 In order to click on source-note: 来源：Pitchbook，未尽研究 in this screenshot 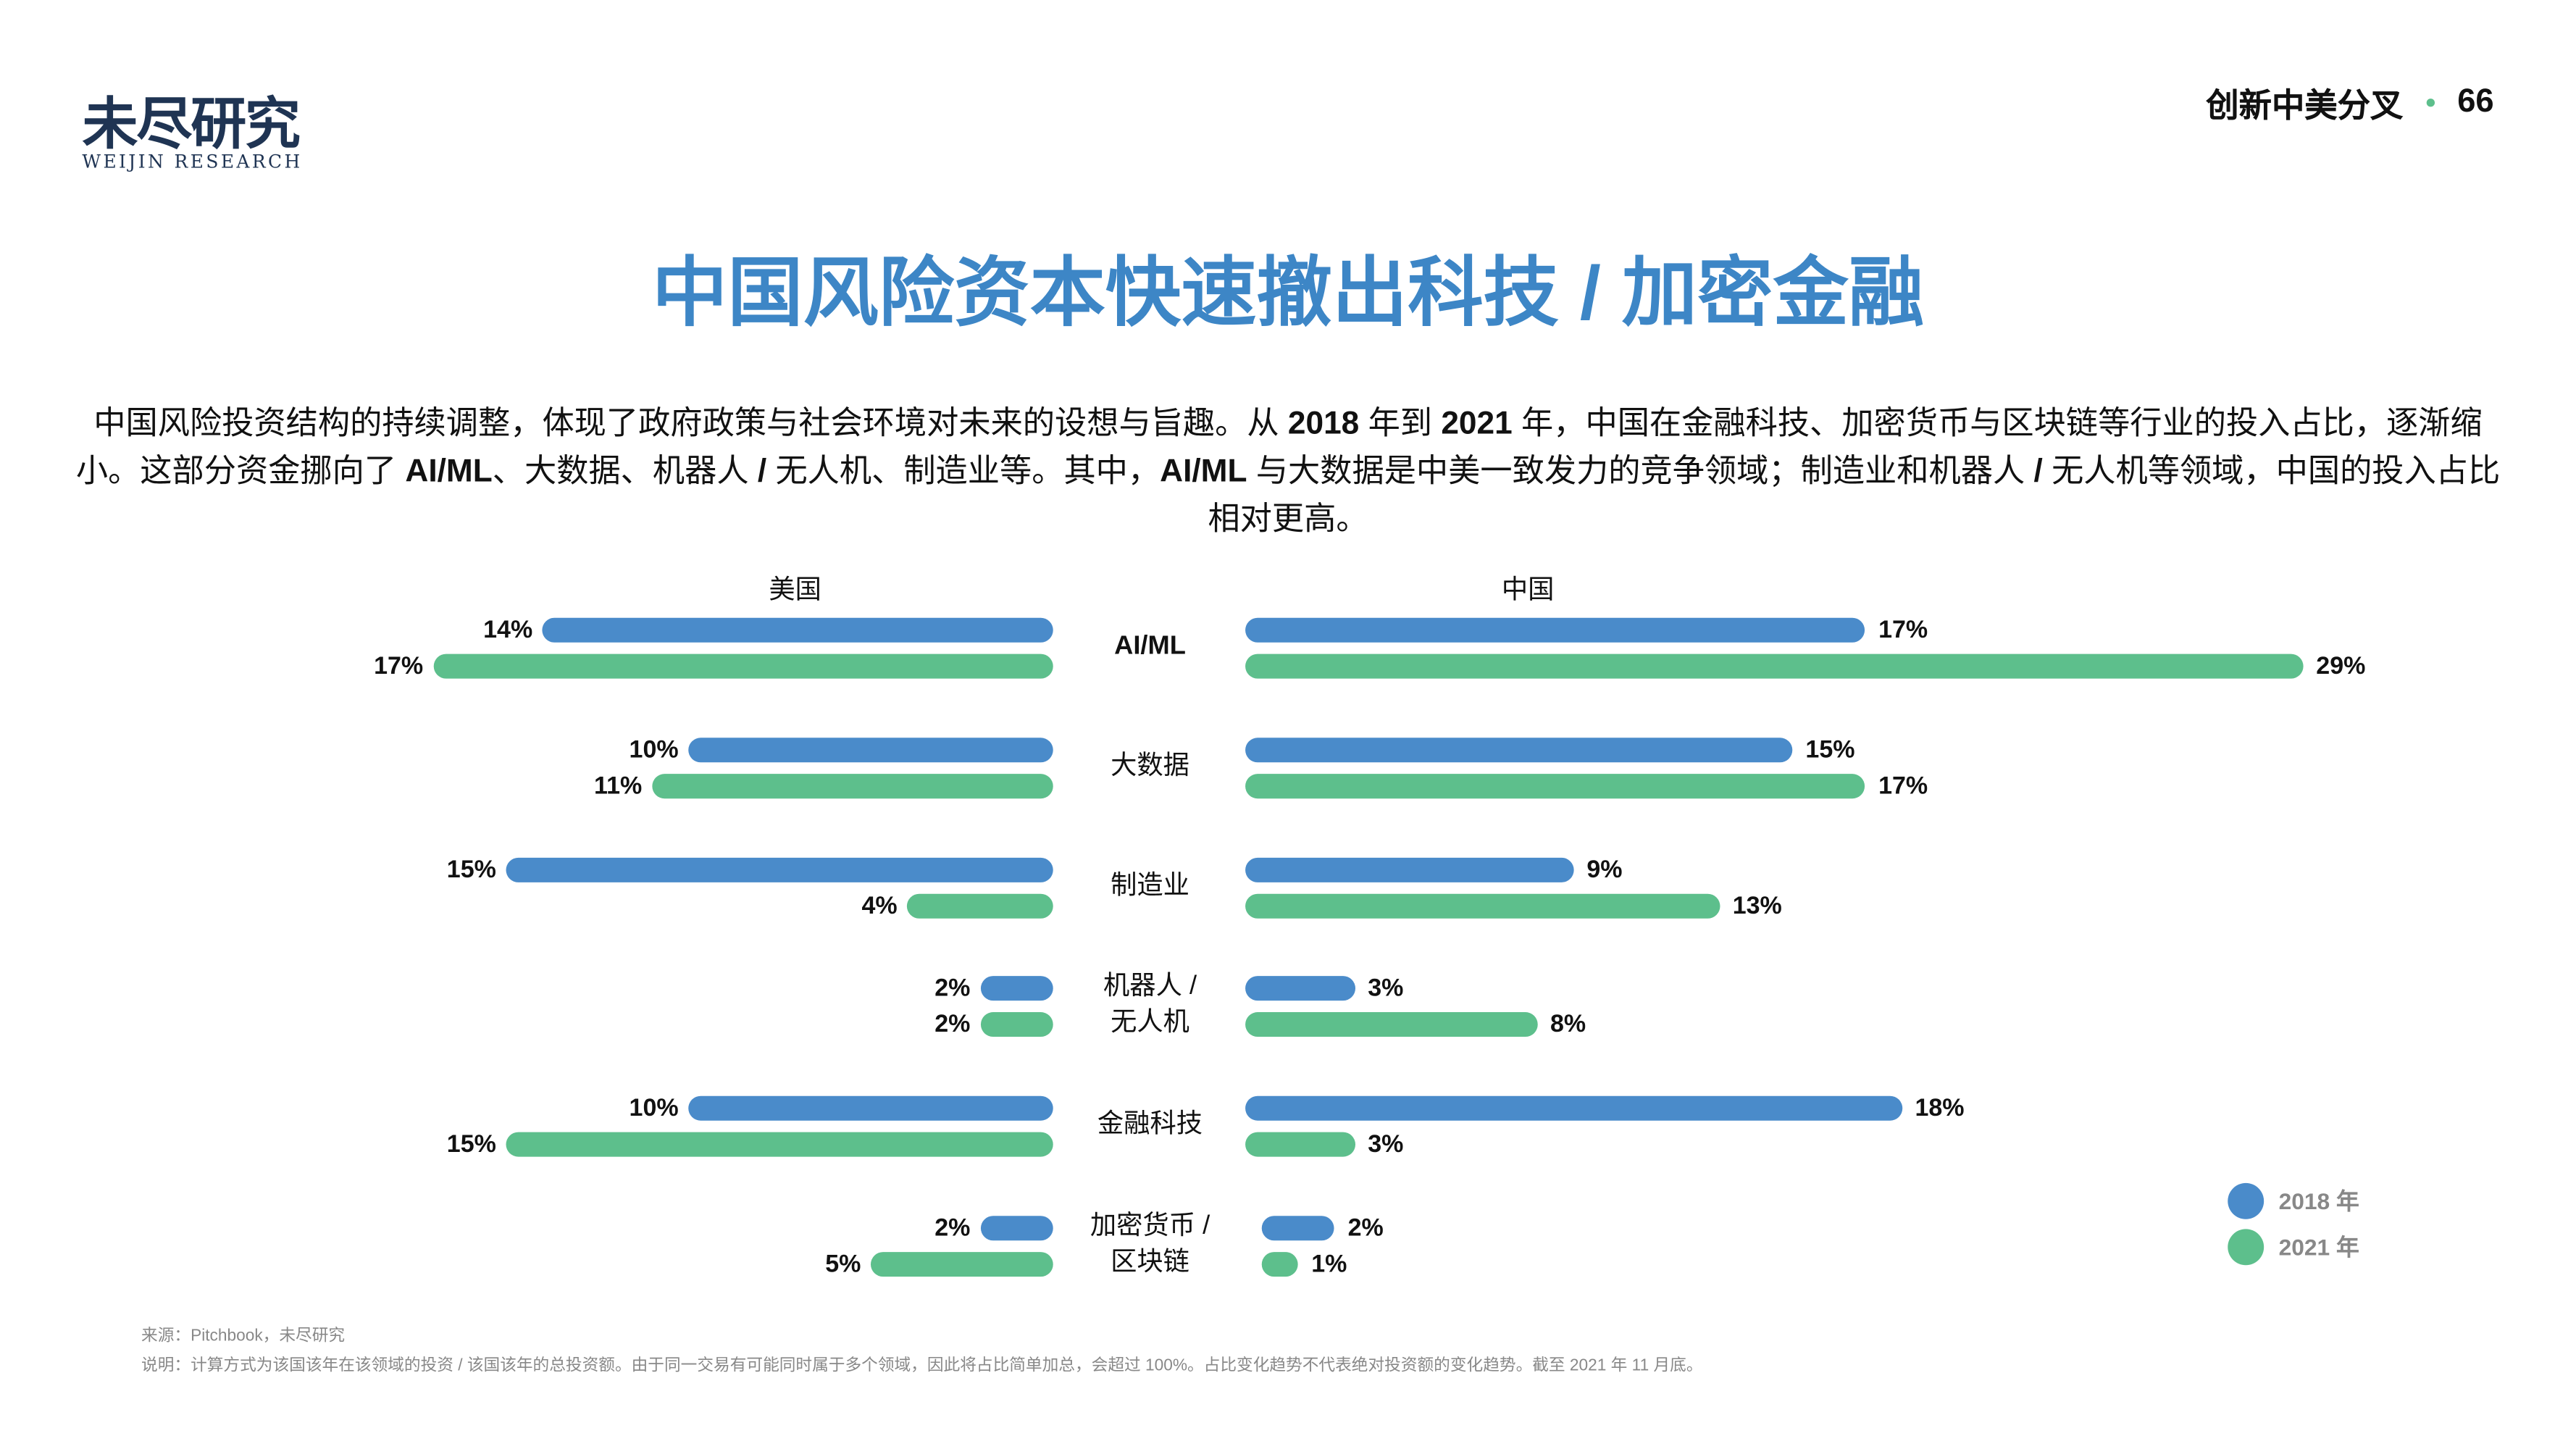, I will do `click(243, 1336)`.